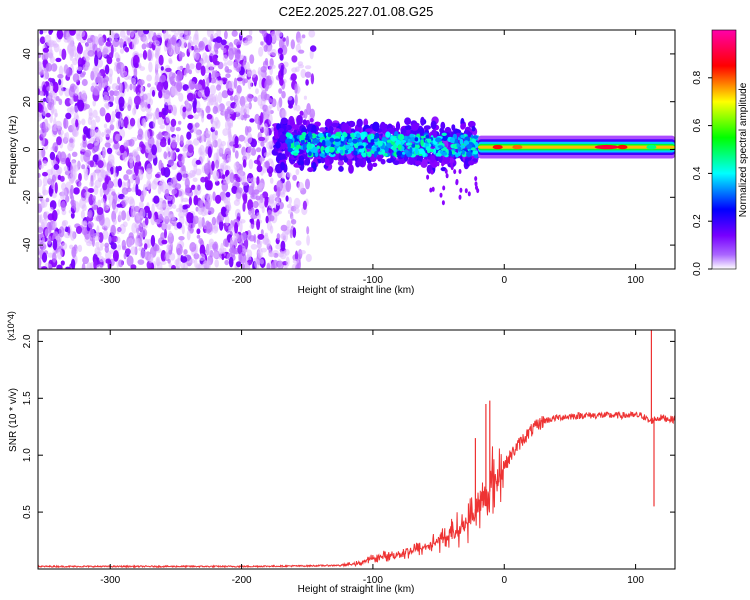  What do you see at coordinates (11, 326) in the screenshot?
I see `snr-y-multiplier: (x10^4)` at bounding box center [11, 326].